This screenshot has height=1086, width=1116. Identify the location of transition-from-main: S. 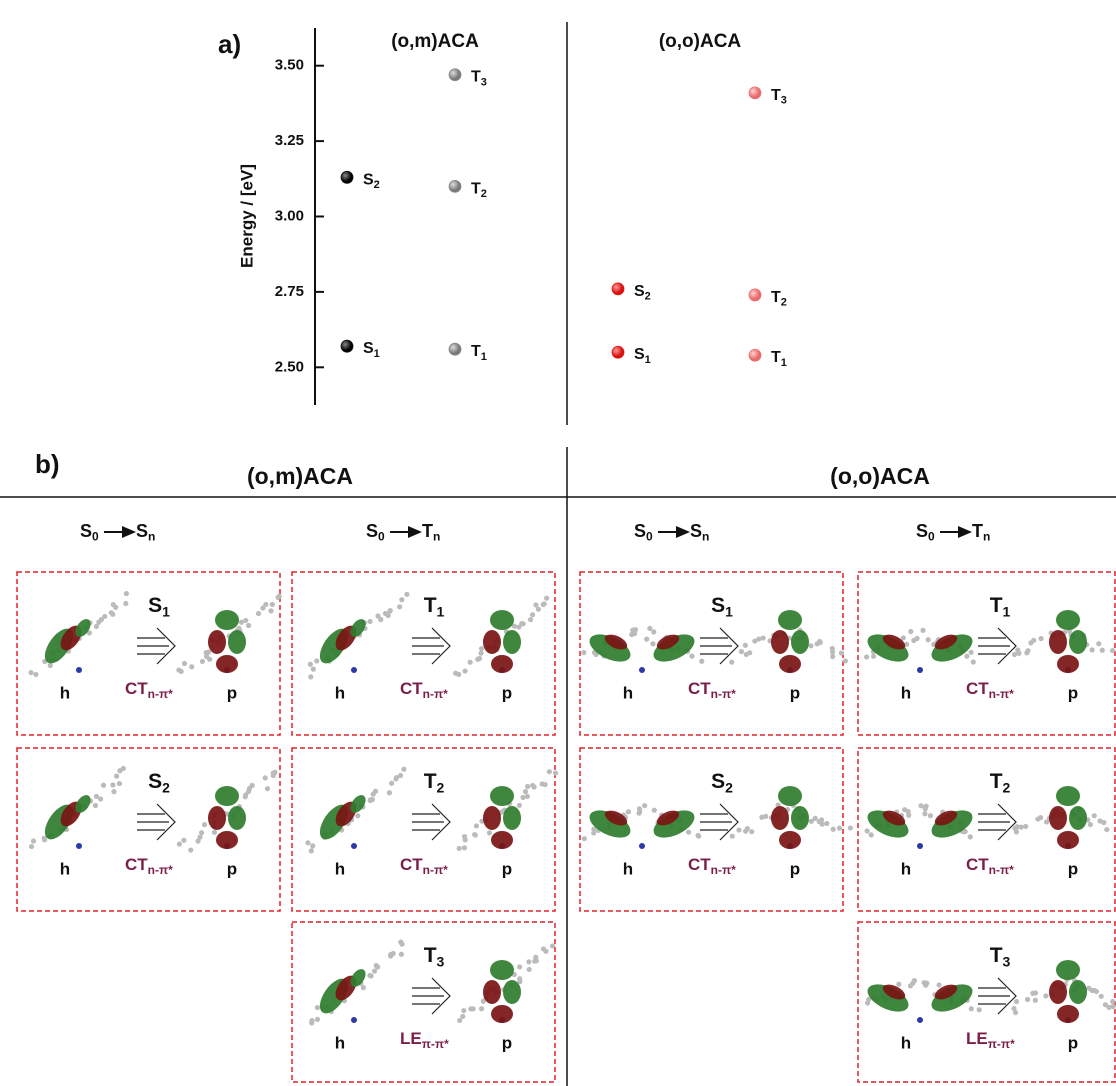
(922, 531).